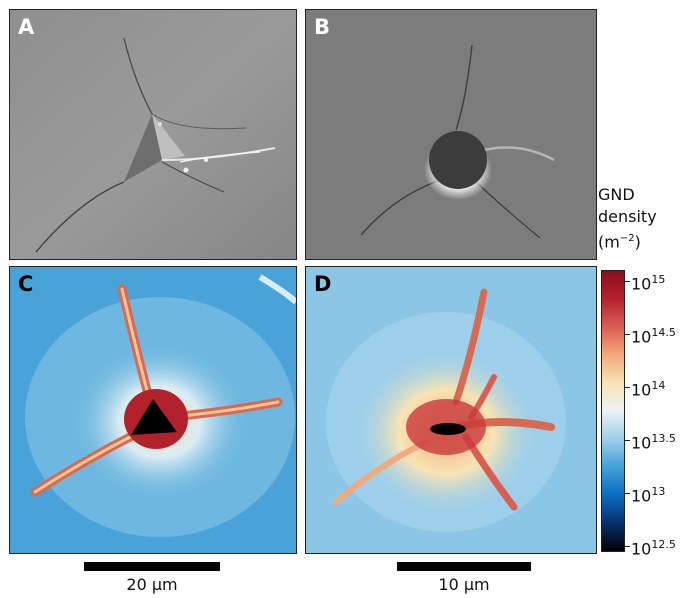 This screenshot has height=598, width=684. What do you see at coordinates (658, 279) in the screenshot?
I see `tick-exp: 15` at bounding box center [658, 279].